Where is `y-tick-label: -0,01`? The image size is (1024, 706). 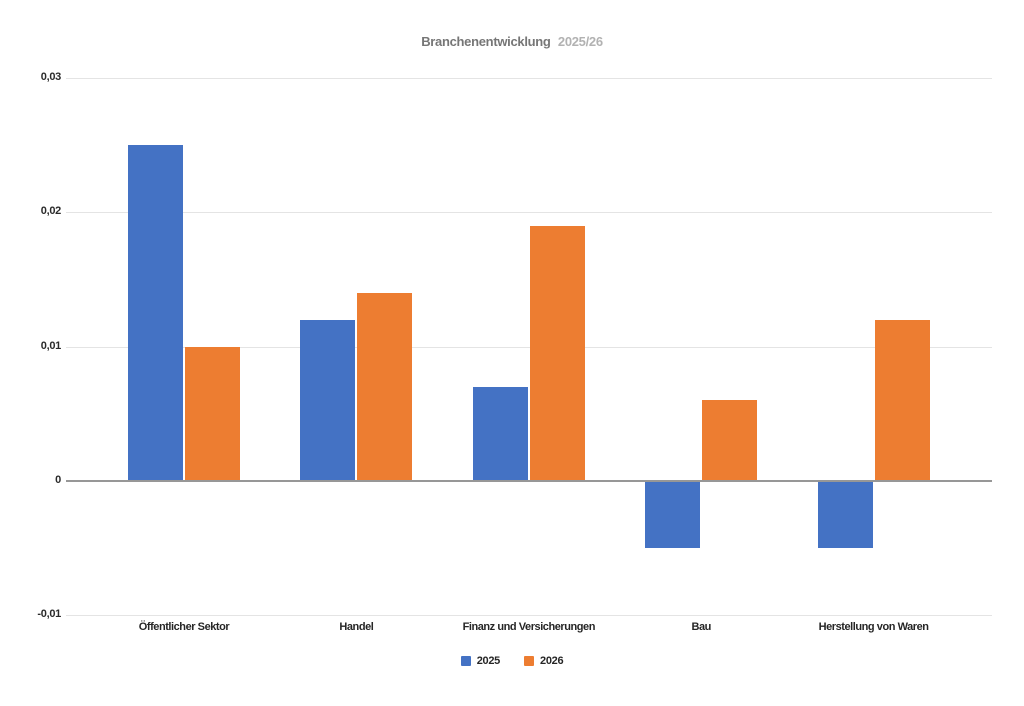
y-tick-label: -0,01 is located at coordinates (49, 614).